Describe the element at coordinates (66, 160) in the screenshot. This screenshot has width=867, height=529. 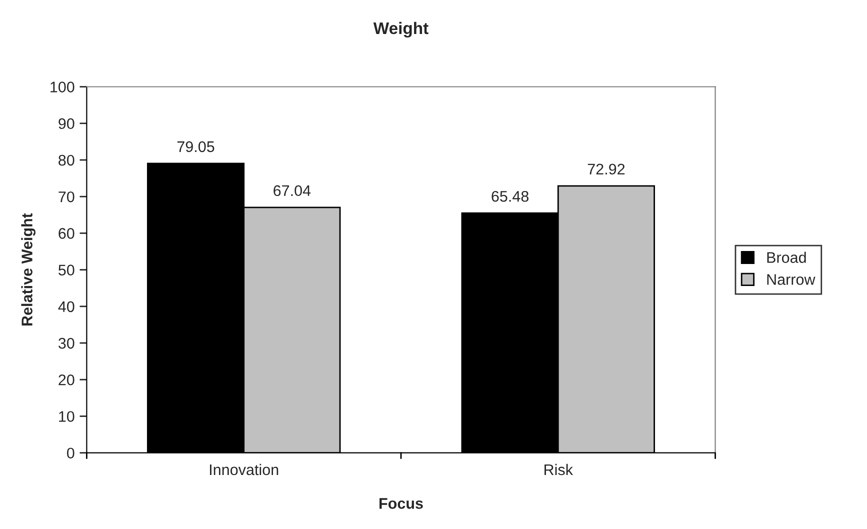
I see `y-tick-label: 80` at that location.